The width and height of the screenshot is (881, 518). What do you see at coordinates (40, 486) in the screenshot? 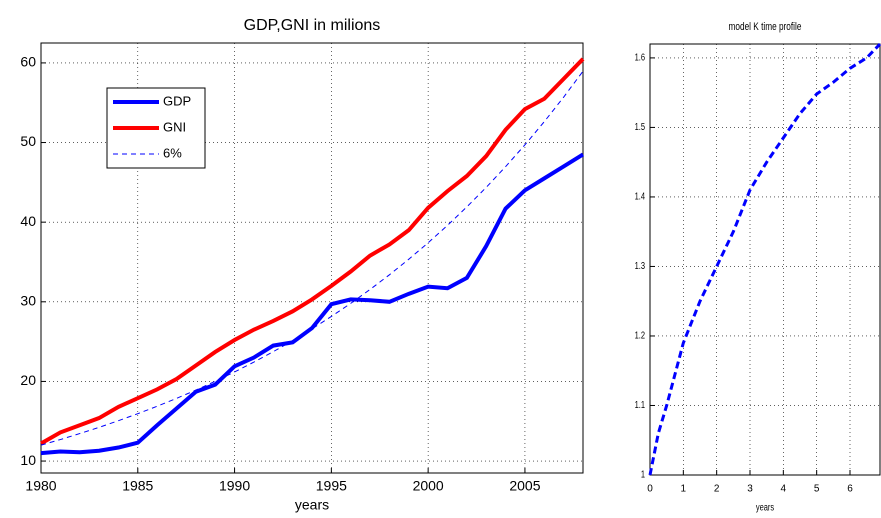
I see `x-tick-label: 1980` at bounding box center [40, 486].